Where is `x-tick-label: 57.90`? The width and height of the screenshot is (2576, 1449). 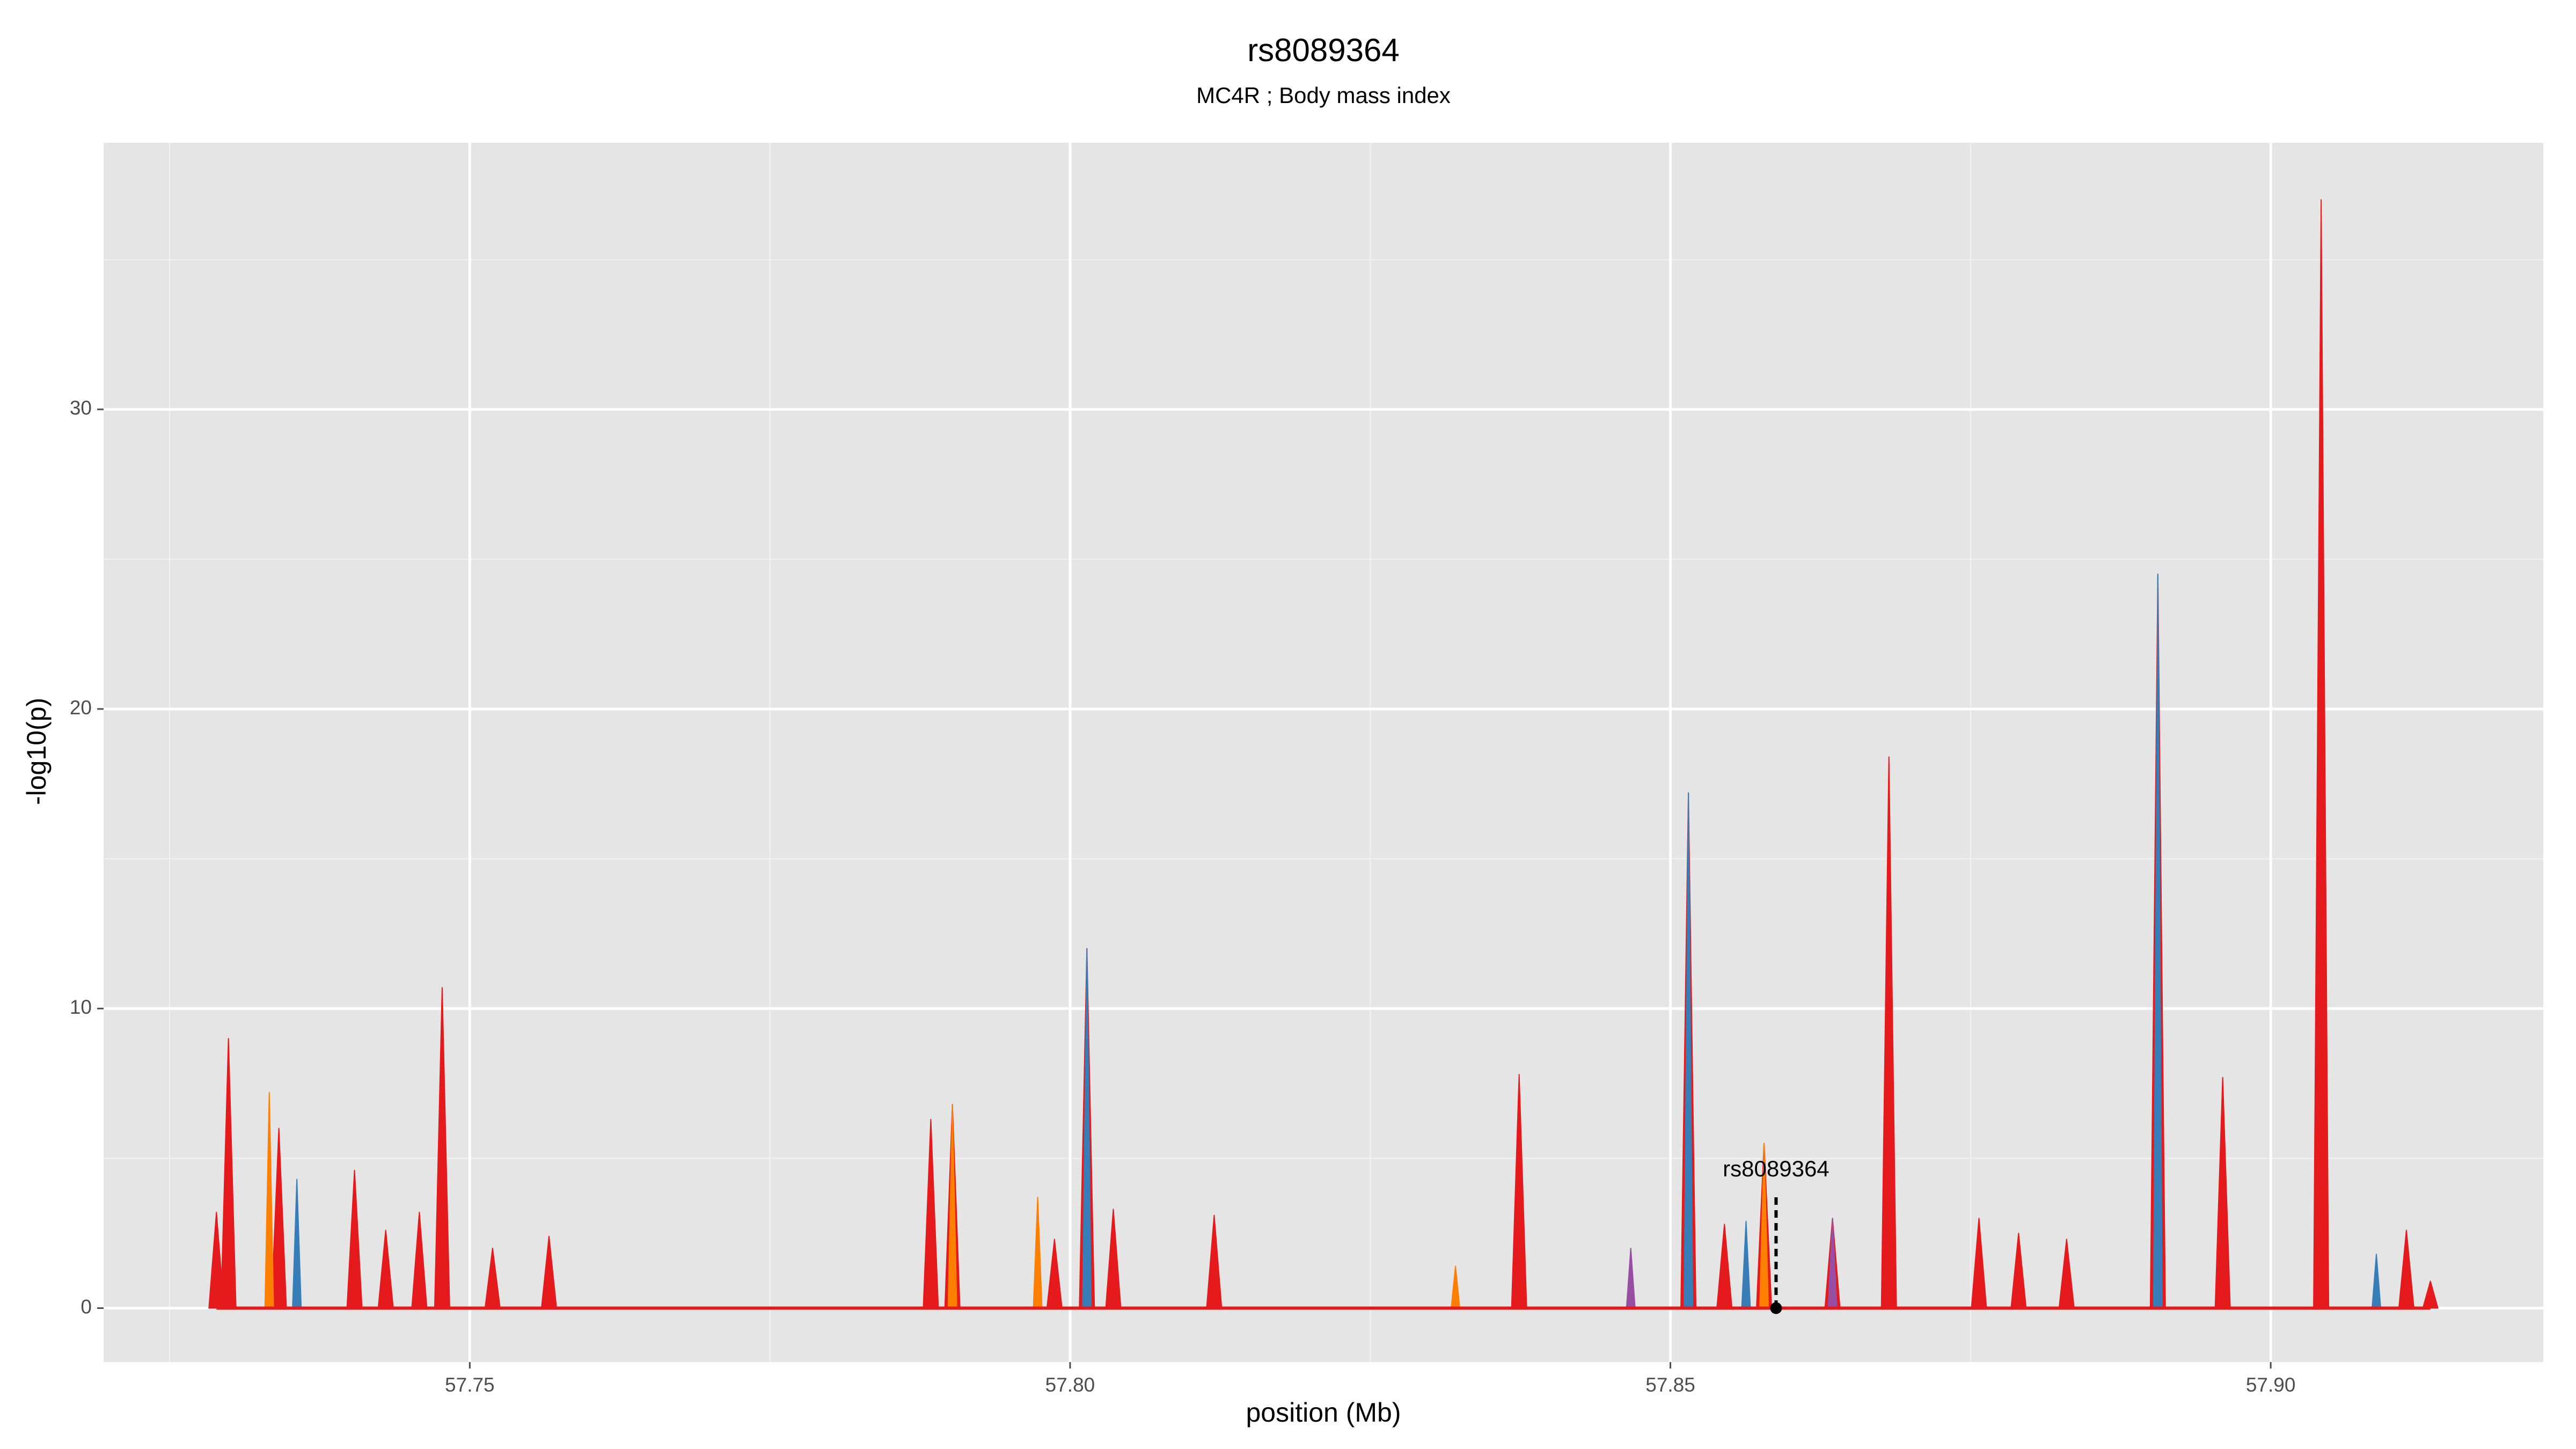 x-tick-label: 57.90 is located at coordinates (2271, 1385).